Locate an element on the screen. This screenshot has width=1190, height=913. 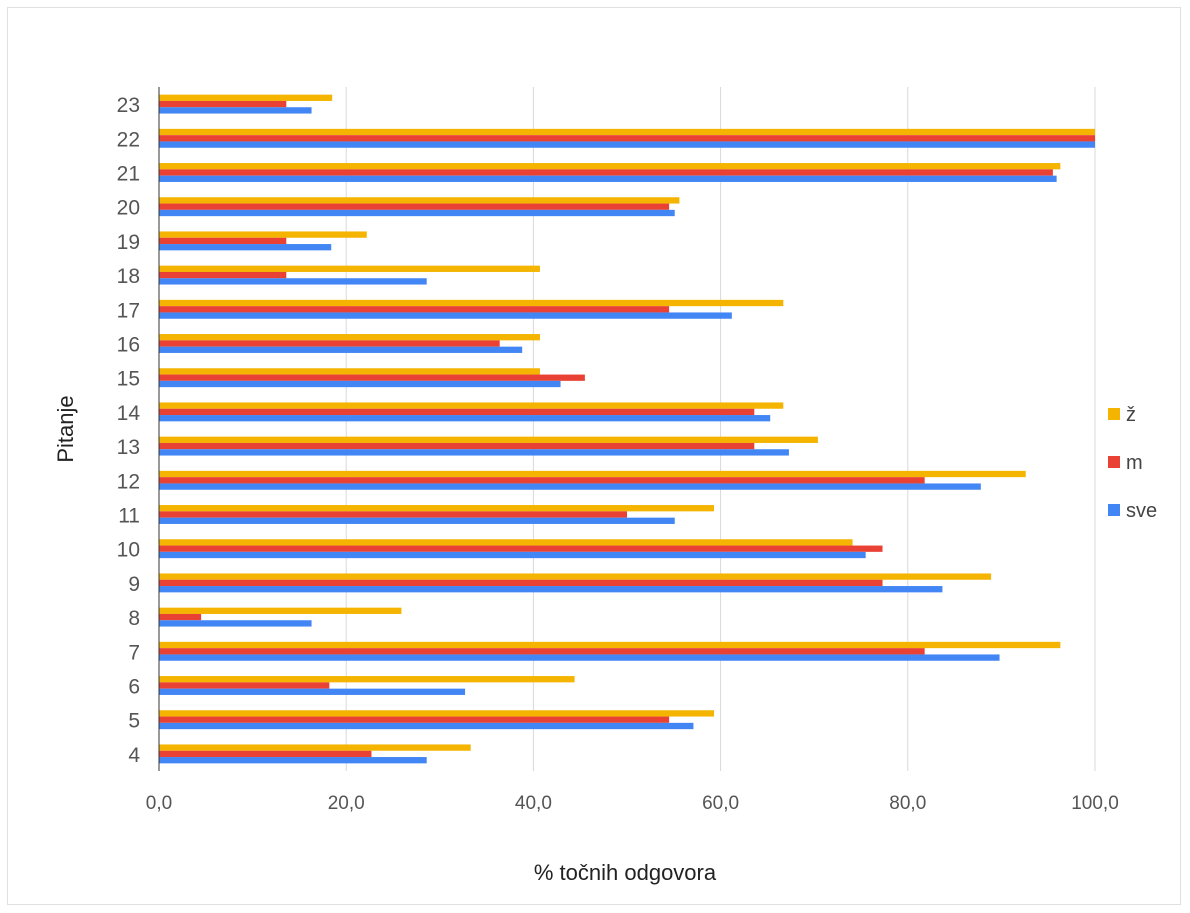
legend-swatch-m is located at coordinates (1114, 462).